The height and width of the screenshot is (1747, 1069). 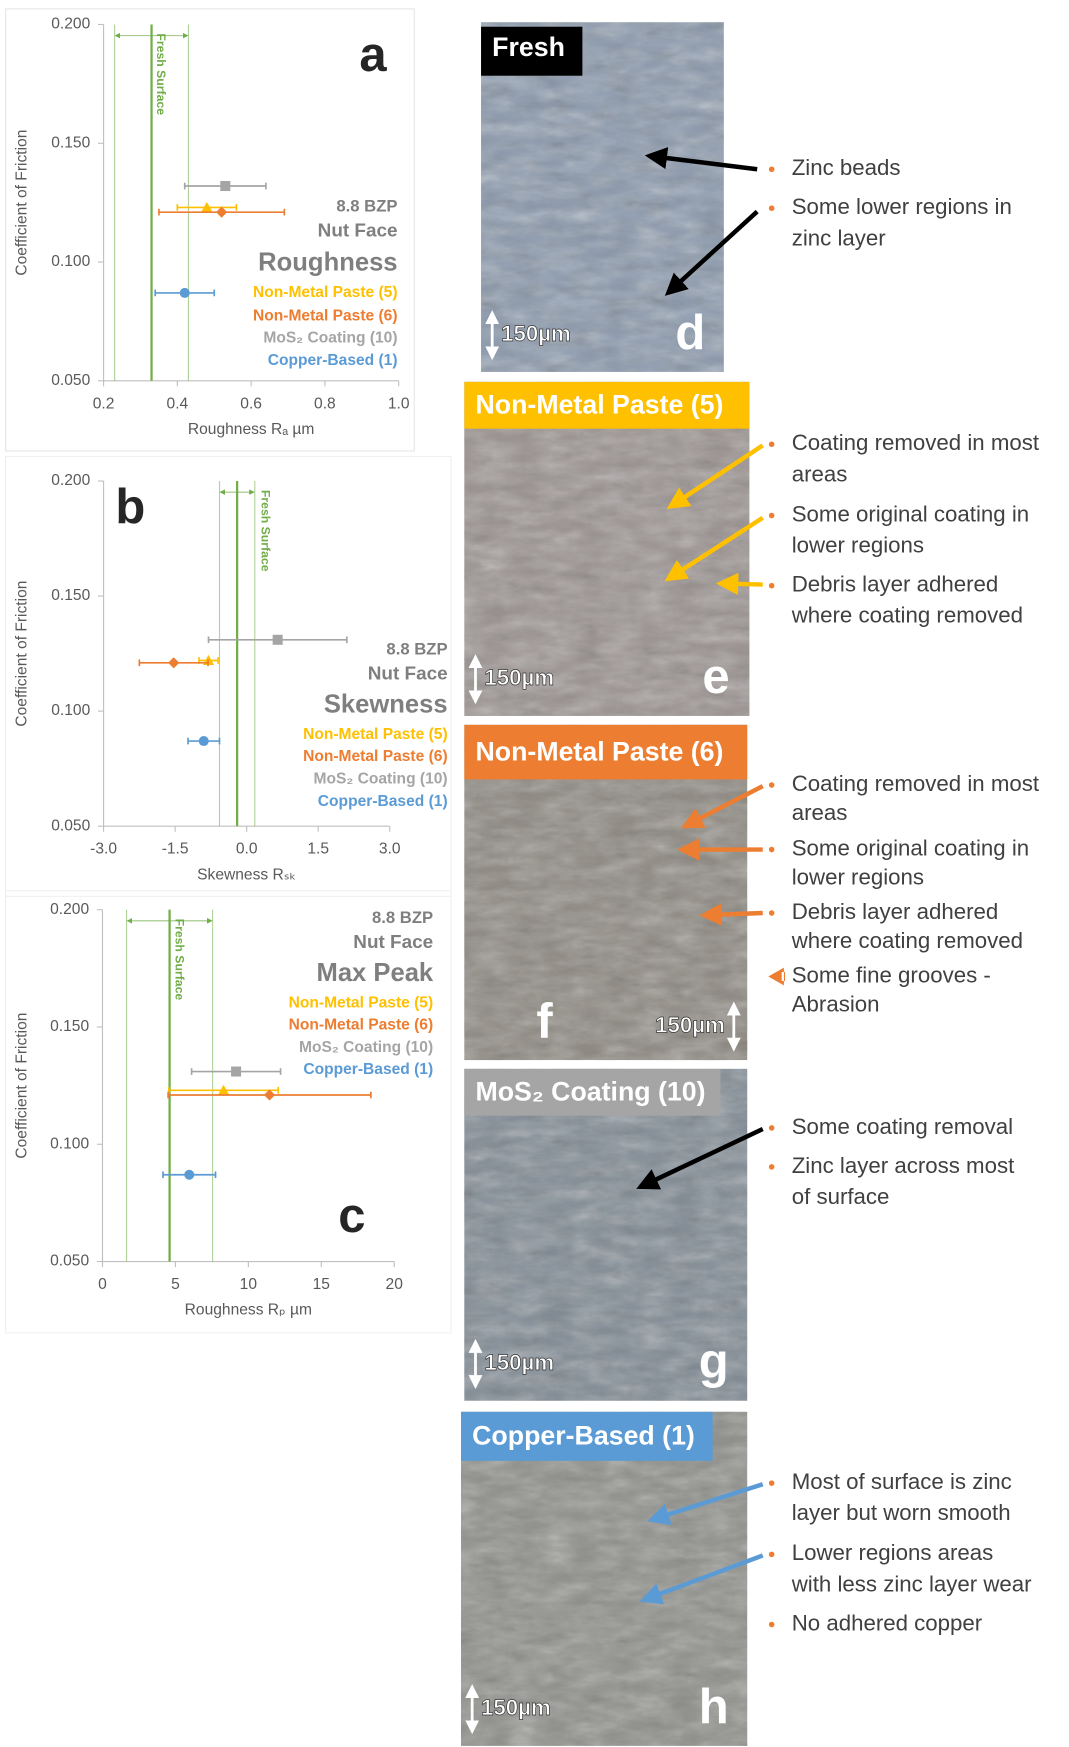 What do you see at coordinates (907, 940) in the screenshot?
I see `note-text: where coating removed` at bounding box center [907, 940].